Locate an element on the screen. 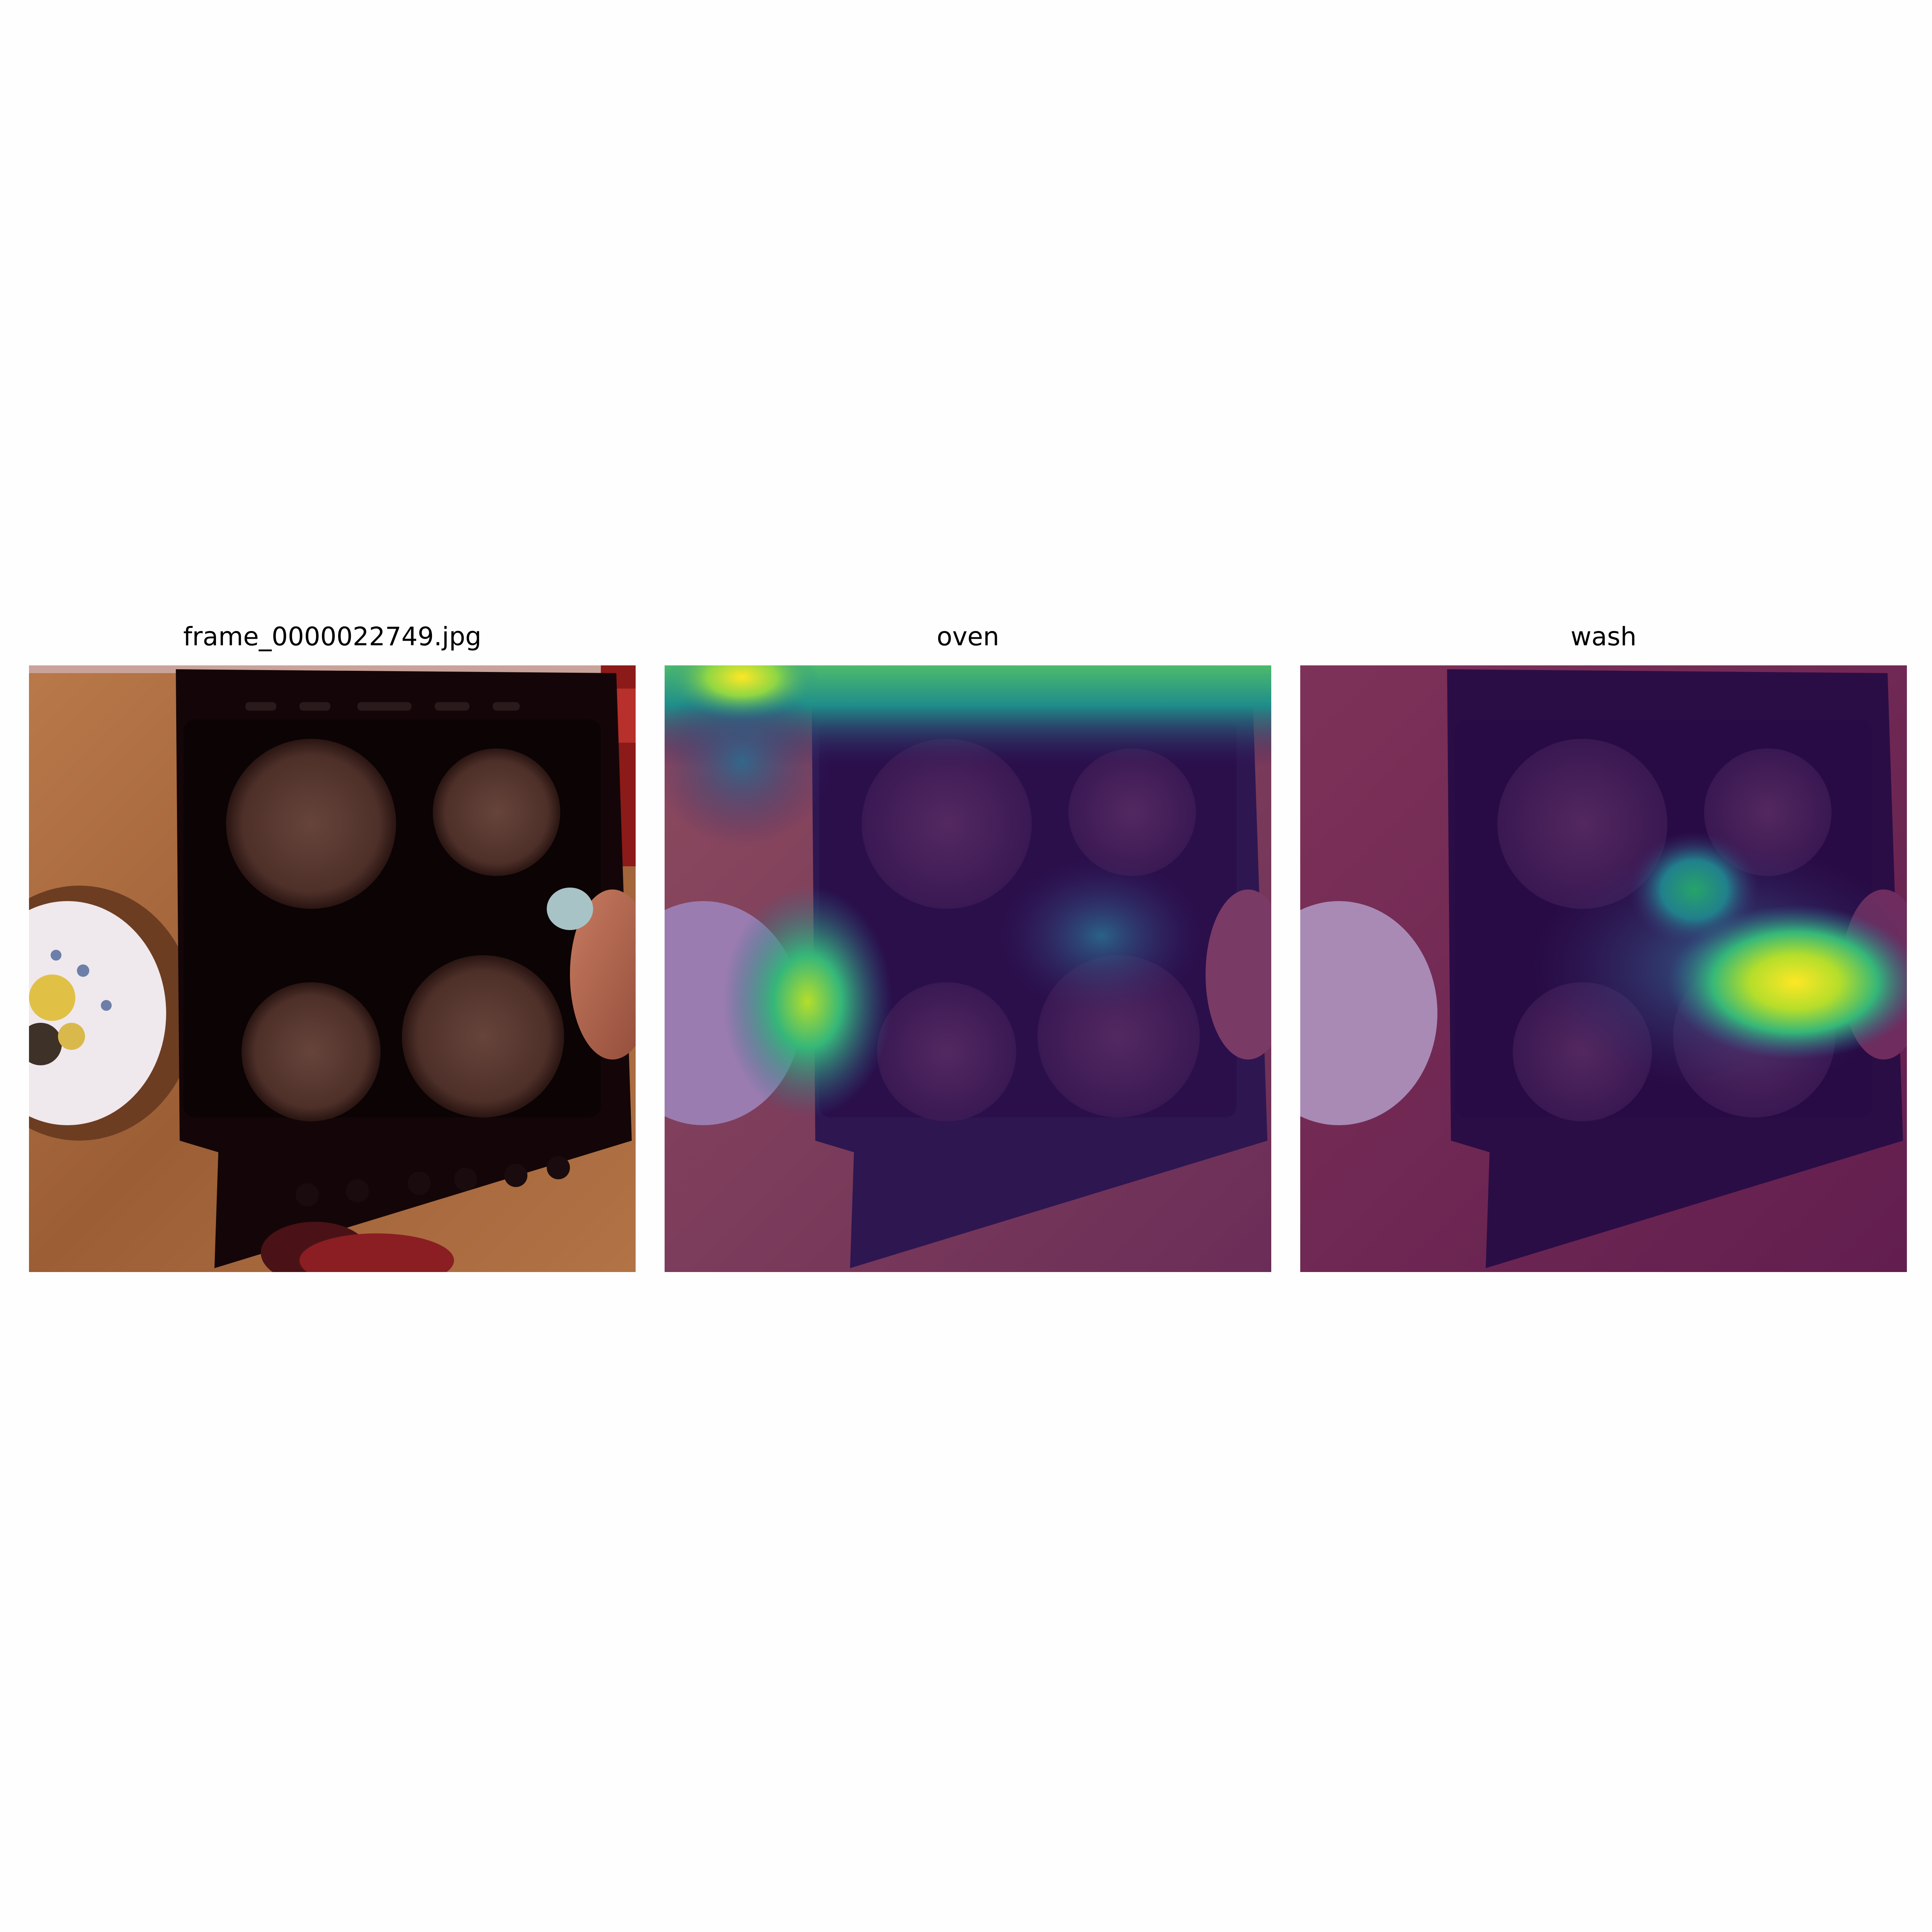  oven-heatmap-illustration is located at coordinates (968, 969).